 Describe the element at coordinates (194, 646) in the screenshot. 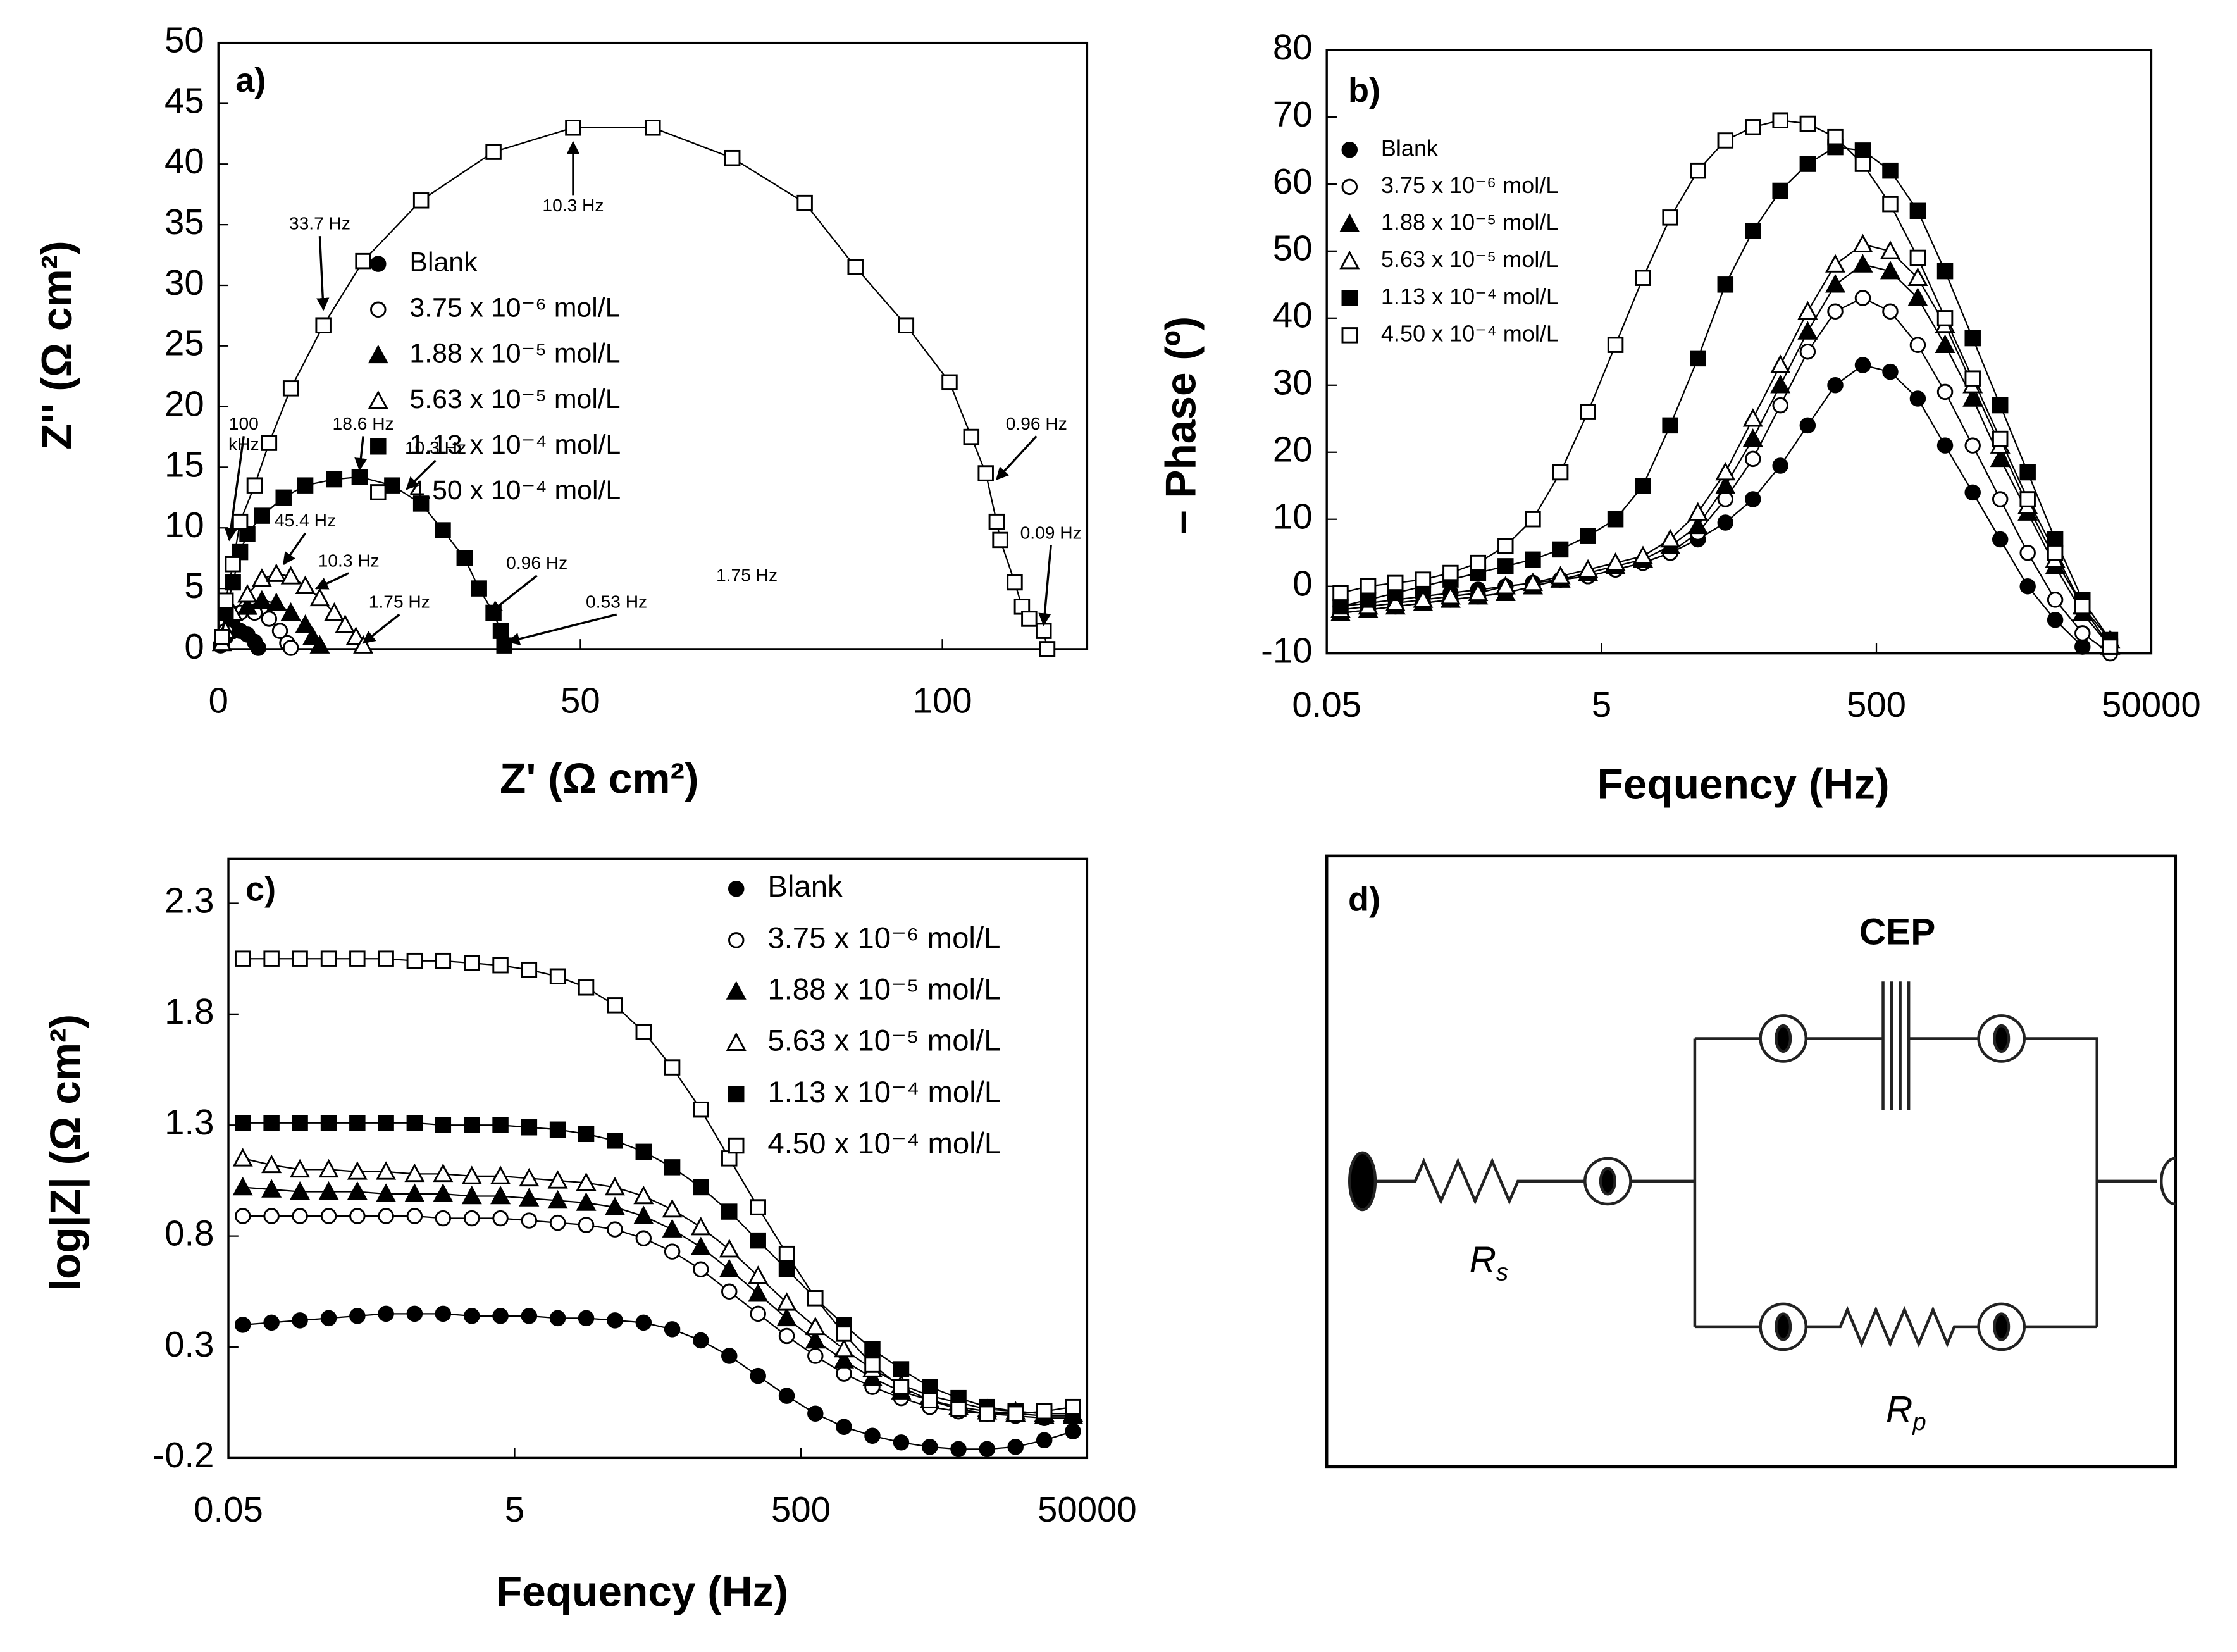

I see `y-tick-label: 0` at that location.